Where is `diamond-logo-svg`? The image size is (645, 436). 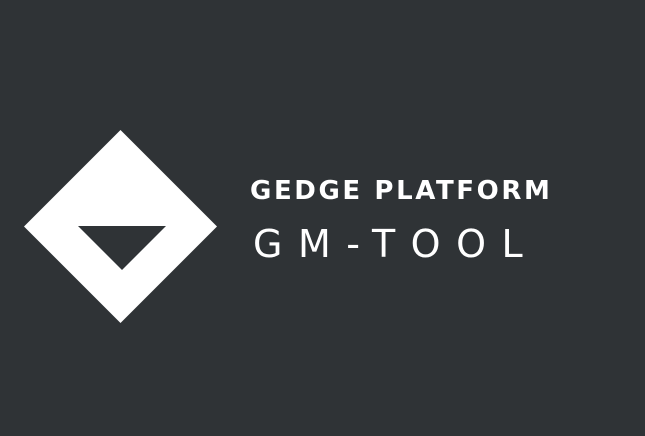
diamond-logo-svg is located at coordinates (120, 226).